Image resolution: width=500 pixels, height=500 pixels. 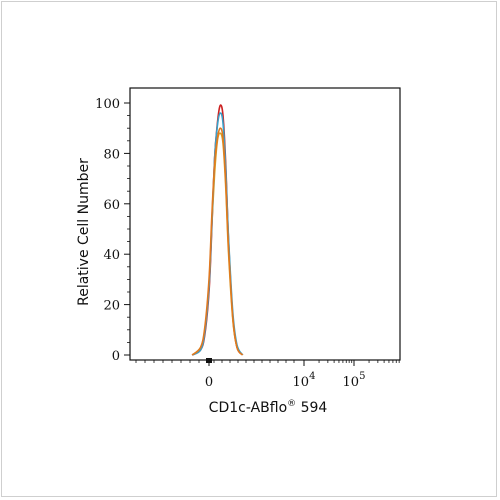 What do you see at coordinates (304, 380) in the screenshot?
I see `x-tick-label: 10⁴` at bounding box center [304, 380].